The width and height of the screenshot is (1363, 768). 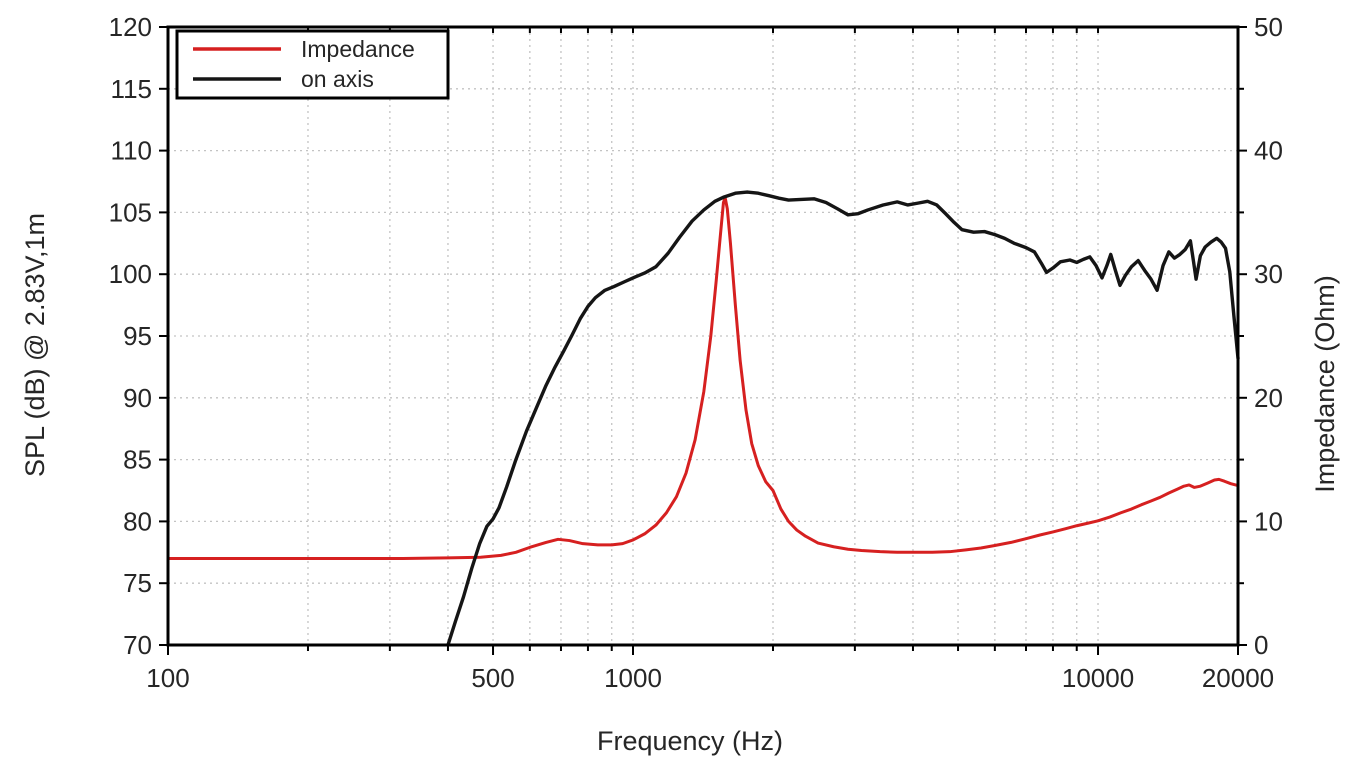 I want to click on legend-on-axis-label: on axis, so click(x=337, y=79).